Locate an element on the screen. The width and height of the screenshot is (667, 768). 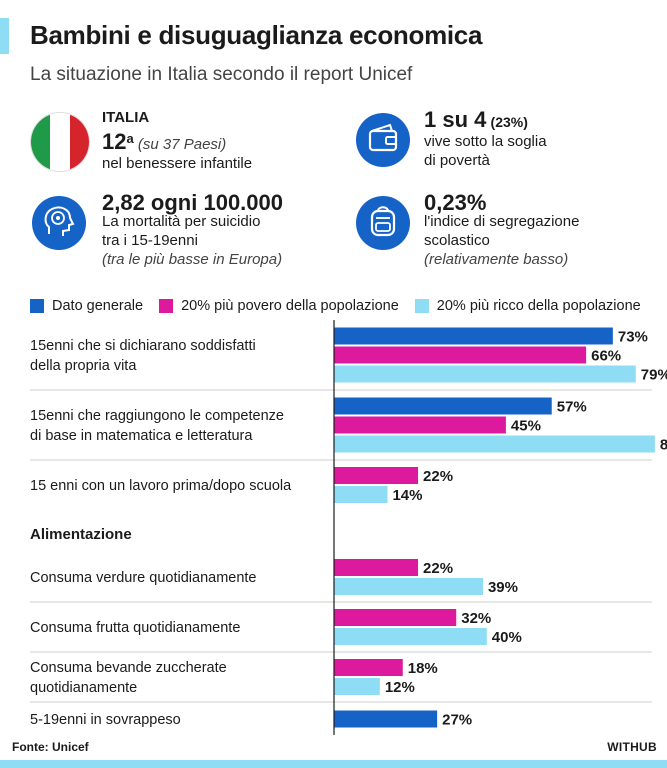
data-label: 32% is located at coordinates (476, 618).